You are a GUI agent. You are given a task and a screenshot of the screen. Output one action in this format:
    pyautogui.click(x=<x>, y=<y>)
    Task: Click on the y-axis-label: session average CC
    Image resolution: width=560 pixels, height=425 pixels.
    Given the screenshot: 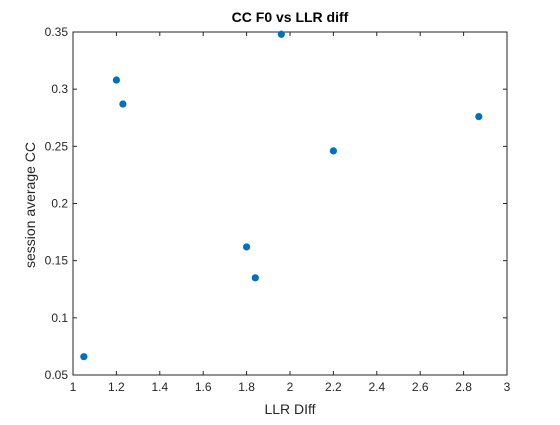 What is the action you would take?
    pyautogui.click(x=30, y=205)
    